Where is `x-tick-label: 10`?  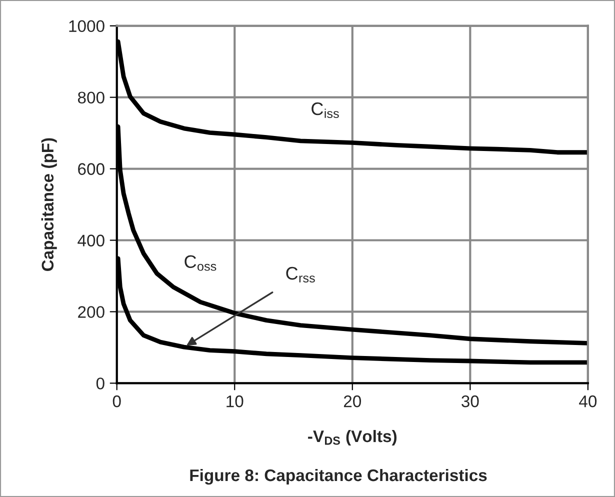
x-tick-label: 10 is located at coordinates (235, 401).